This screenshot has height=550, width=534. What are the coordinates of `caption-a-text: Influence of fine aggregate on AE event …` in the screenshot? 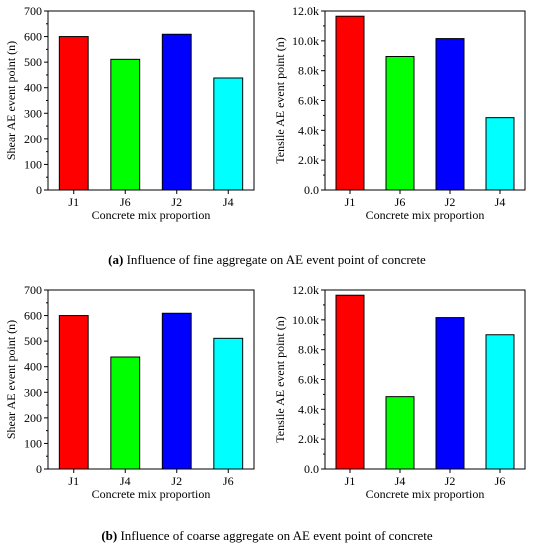 It's located at (274, 259).